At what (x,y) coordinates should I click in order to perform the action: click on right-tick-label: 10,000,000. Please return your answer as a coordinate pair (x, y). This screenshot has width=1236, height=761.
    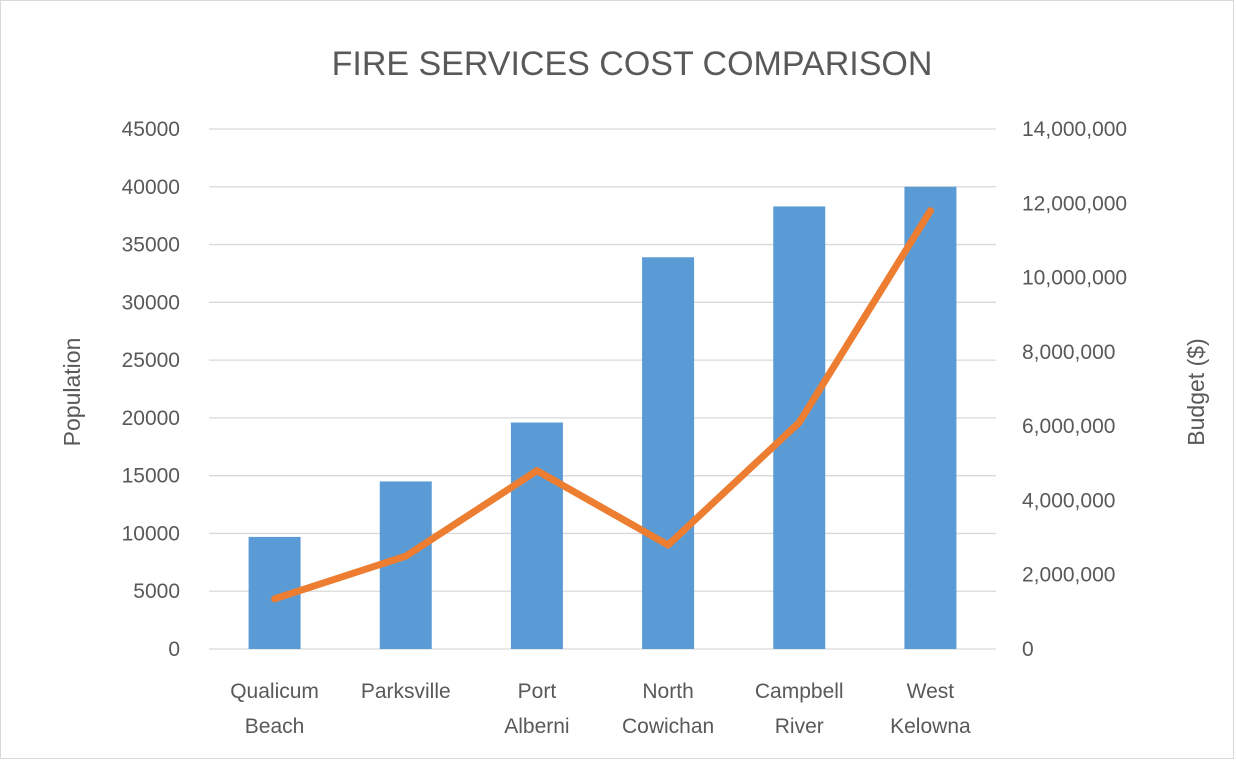
    Looking at the image, I should click on (1074, 278).